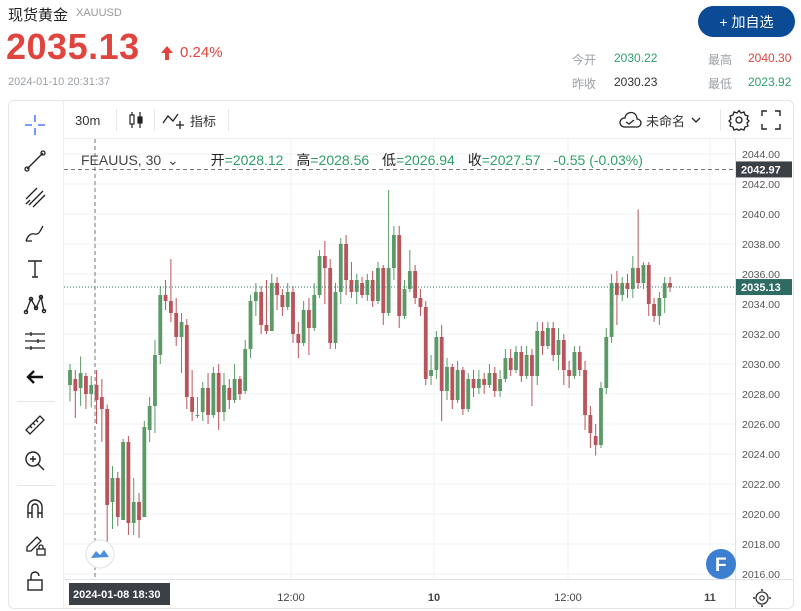 This screenshot has height=611, width=801. What do you see at coordinates (746, 21) in the screenshot?
I see `add-watchlist-button: + 加自选` at bounding box center [746, 21].